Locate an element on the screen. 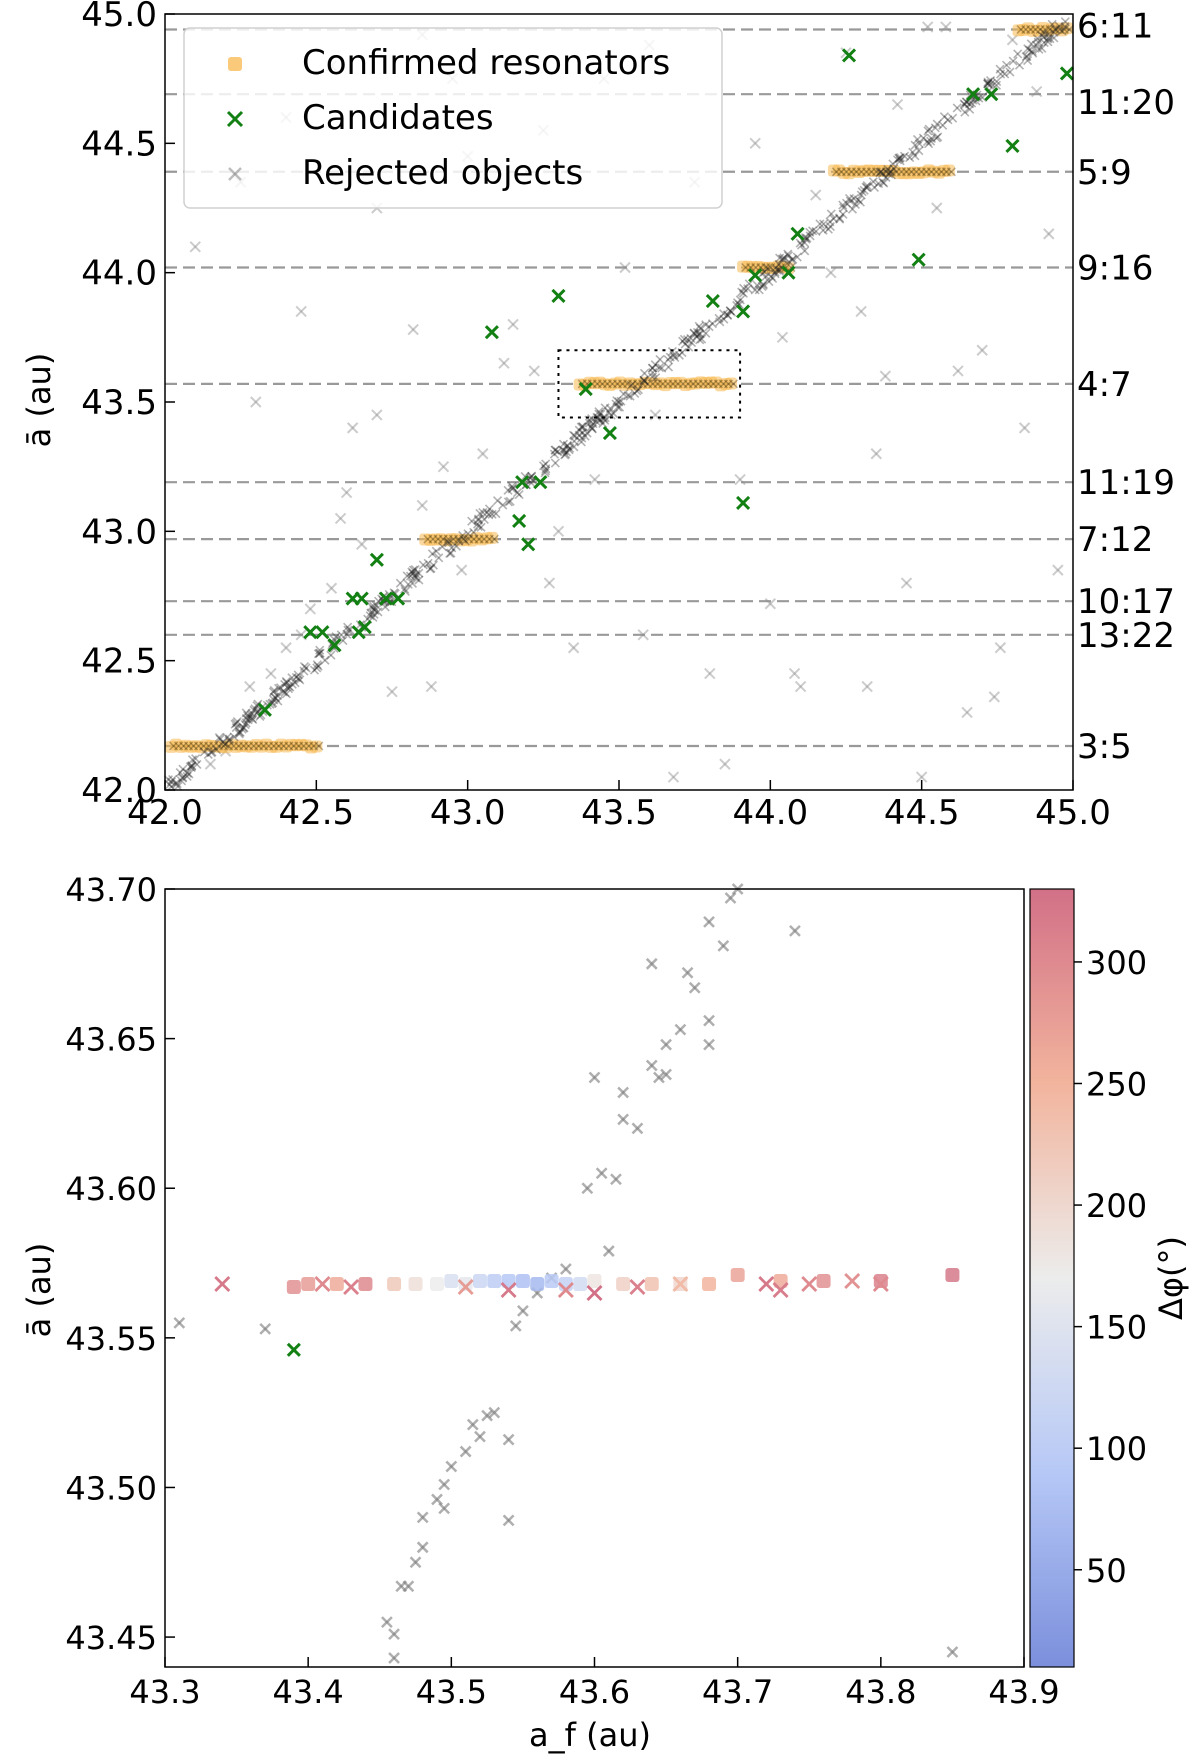  zoom-region-box is located at coordinates (649, 384).